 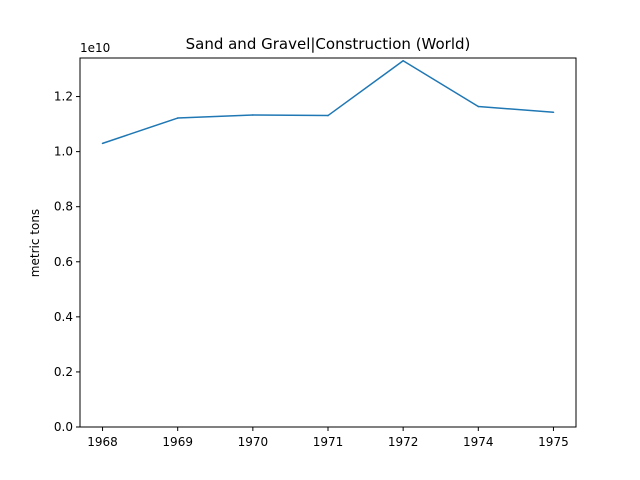 What do you see at coordinates (328, 442) in the screenshot?
I see `x-tick-label: 1971` at bounding box center [328, 442].